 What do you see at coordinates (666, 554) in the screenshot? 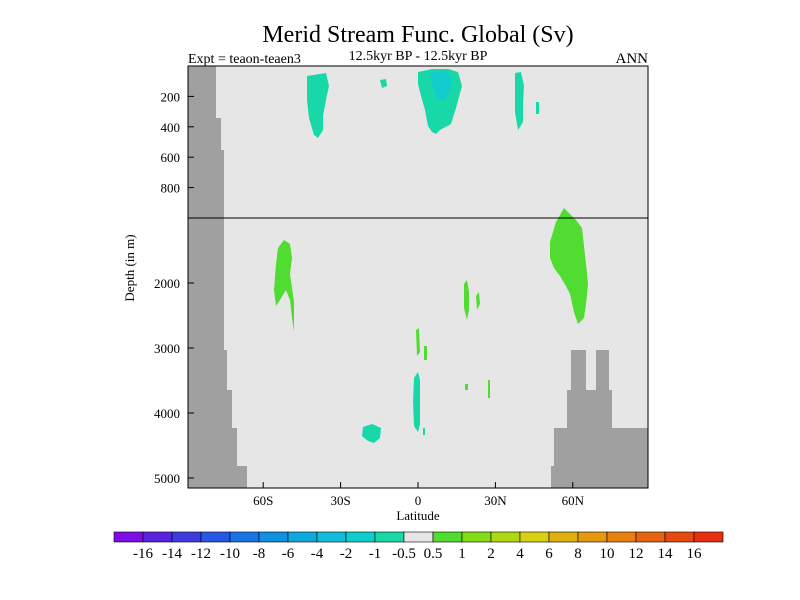
I see `colorbar-label: 14` at bounding box center [666, 554].